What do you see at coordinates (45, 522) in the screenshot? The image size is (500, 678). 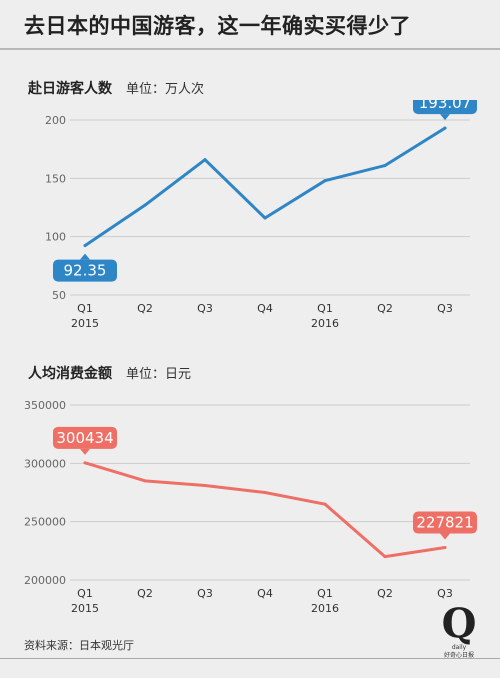 I see `c2-ytick-label: 250000` at bounding box center [45, 522].